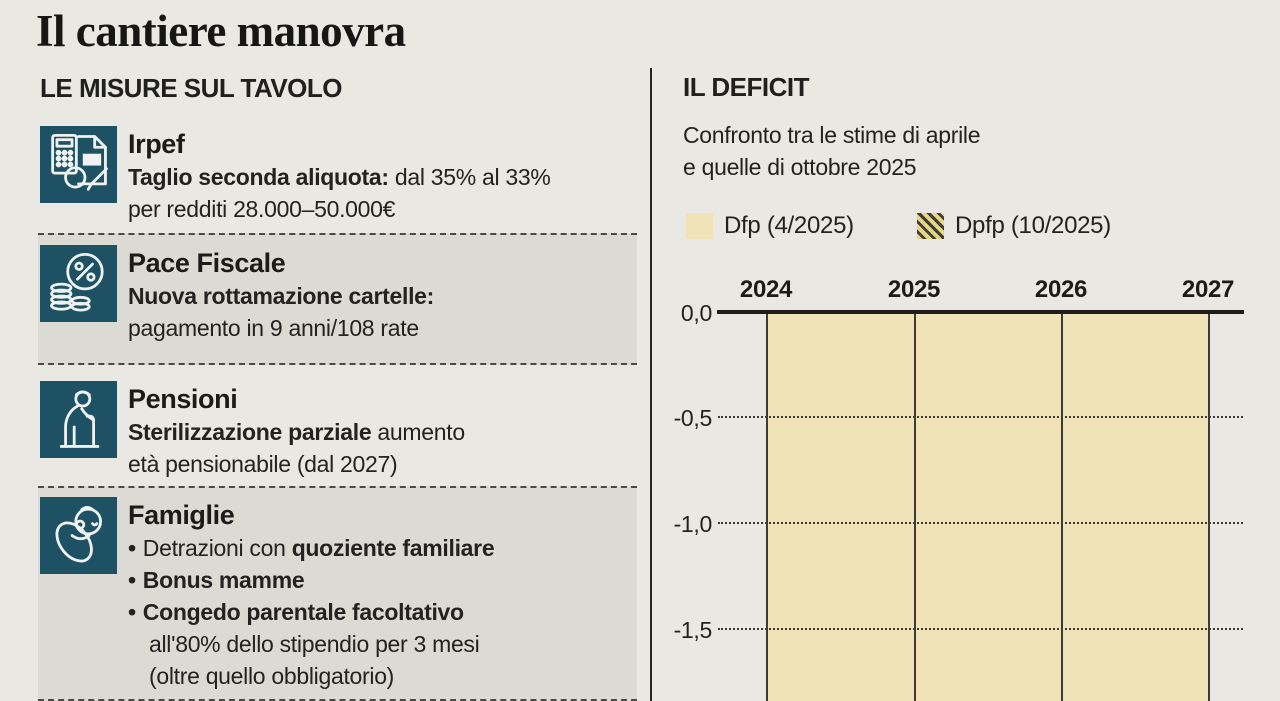 The height and width of the screenshot is (701, 1280). I want to click on measure-bullet: Congedo parentale facoltativo, so click(380, 612).